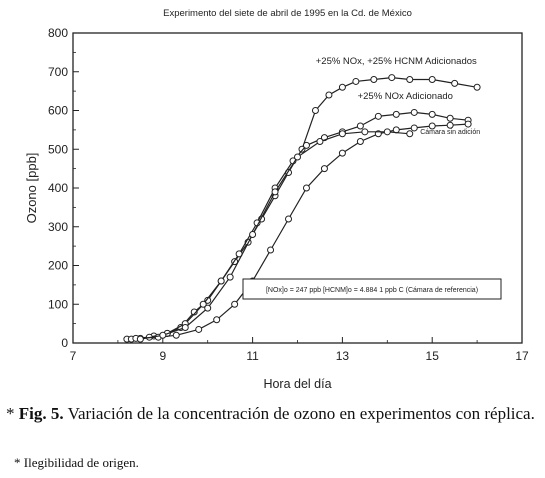 This screenshot has width=545, height=478. What do you see at coordinates (405, 96) in the screenshot?
I see `series-label-2: +25% NOx Adicionado` at bounding box center [405, 96].